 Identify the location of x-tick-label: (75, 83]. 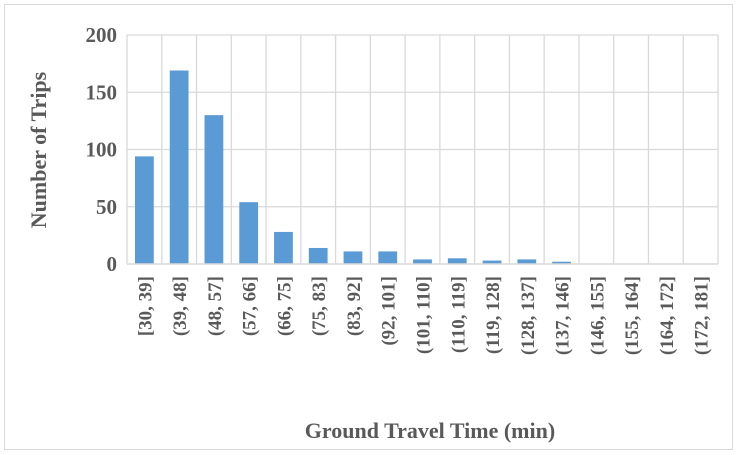
(319, 306).